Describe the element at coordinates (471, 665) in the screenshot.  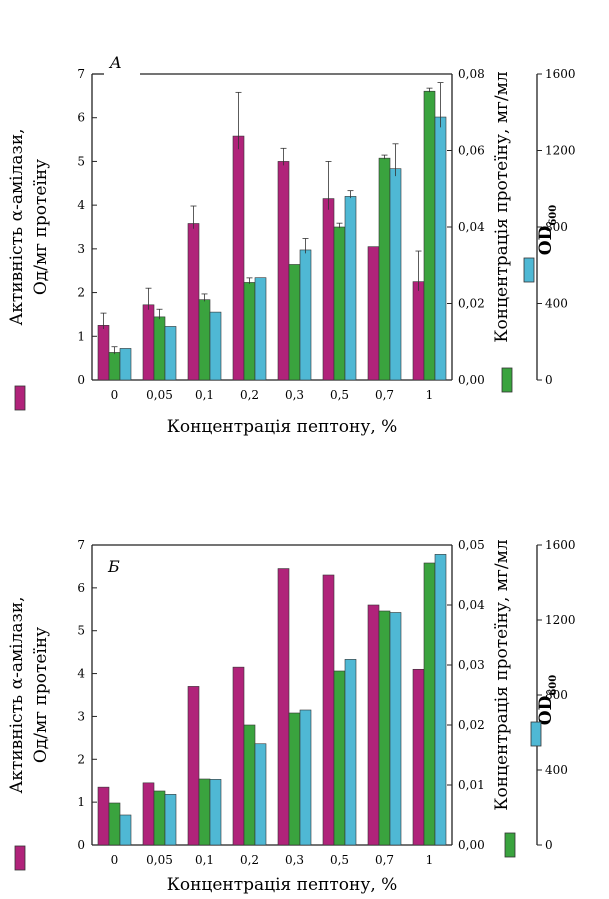
I see `right-tick-label: 0,03` at that location.